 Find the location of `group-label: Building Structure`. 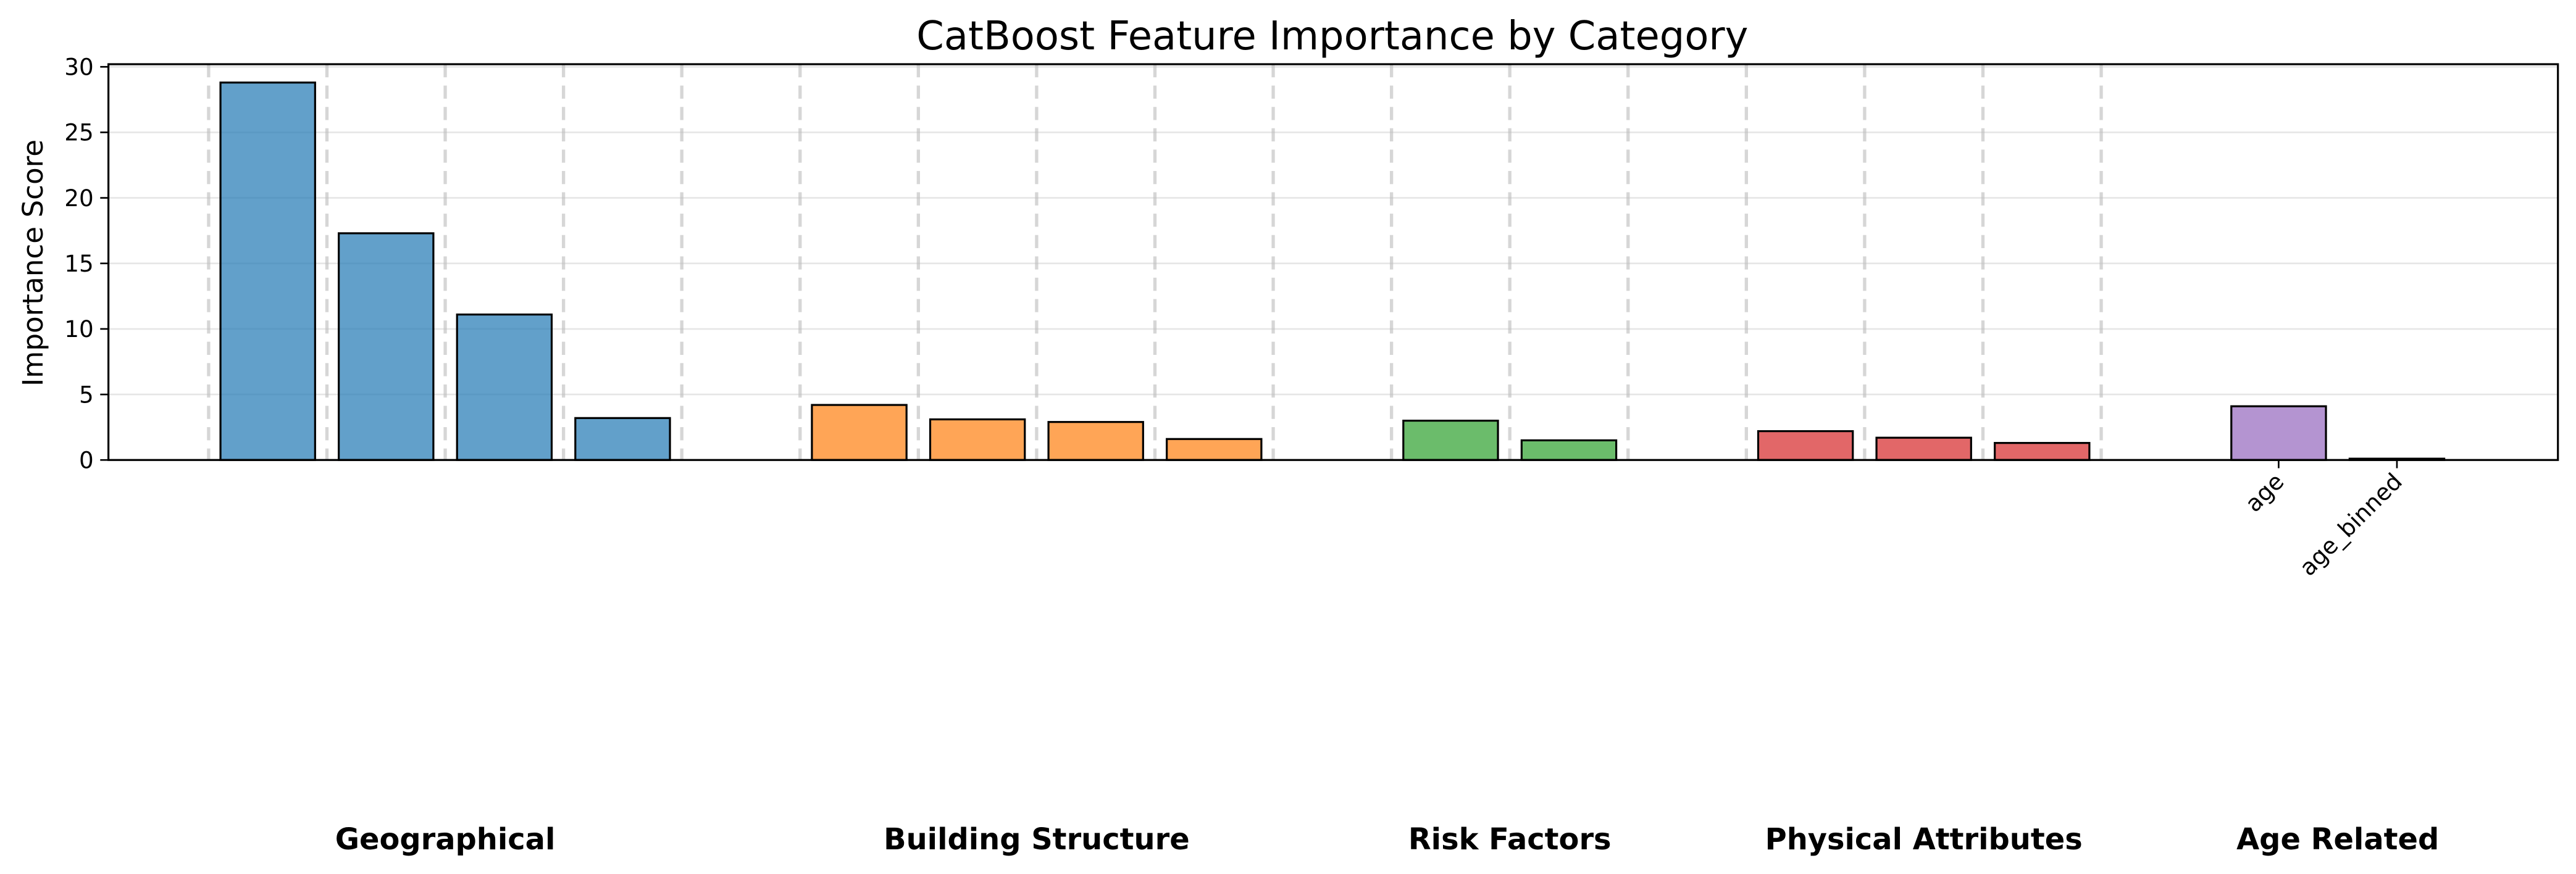

group-label: Building Structure is located at coordinates (1037, 840).